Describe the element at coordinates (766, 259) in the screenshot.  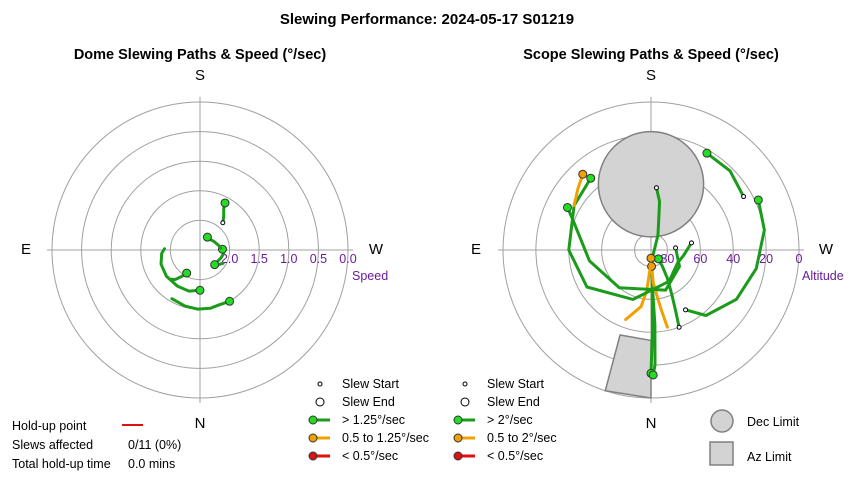
I see `scope-tick-3: 20` at that location.